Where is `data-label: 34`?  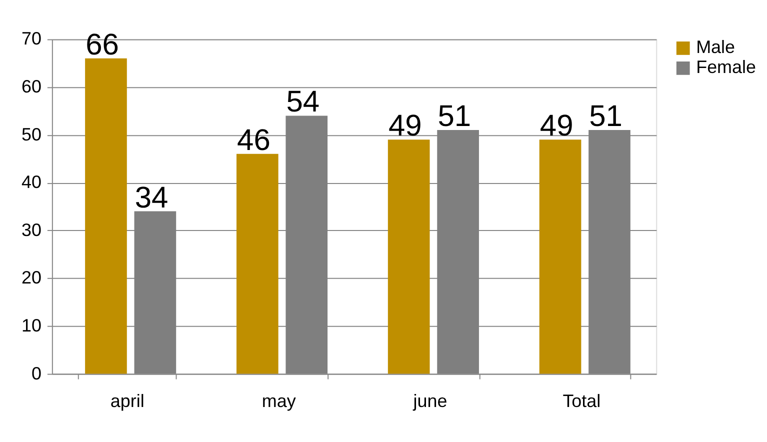 data-label: 34 is located at coordinates (151, 197).